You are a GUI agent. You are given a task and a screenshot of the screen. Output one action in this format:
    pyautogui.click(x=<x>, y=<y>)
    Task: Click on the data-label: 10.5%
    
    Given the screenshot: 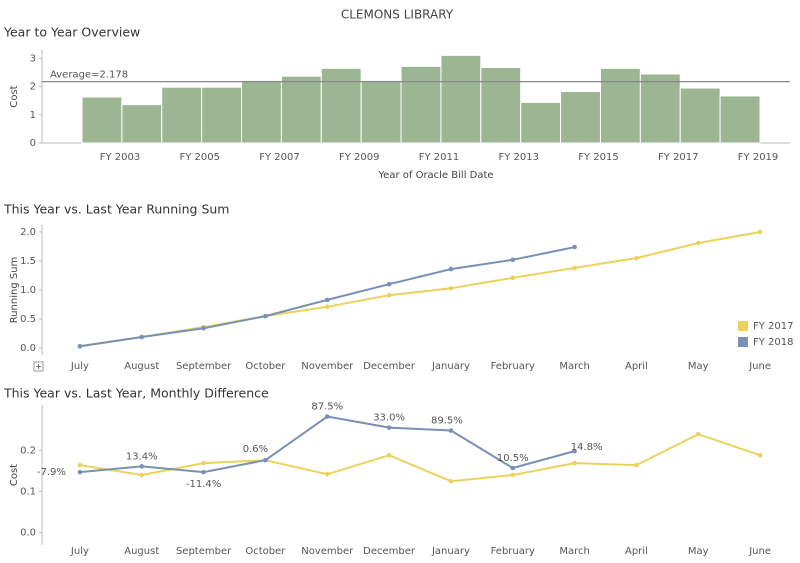 What is the action you would take?
    pyautogui.click(x=513, y=458)
    